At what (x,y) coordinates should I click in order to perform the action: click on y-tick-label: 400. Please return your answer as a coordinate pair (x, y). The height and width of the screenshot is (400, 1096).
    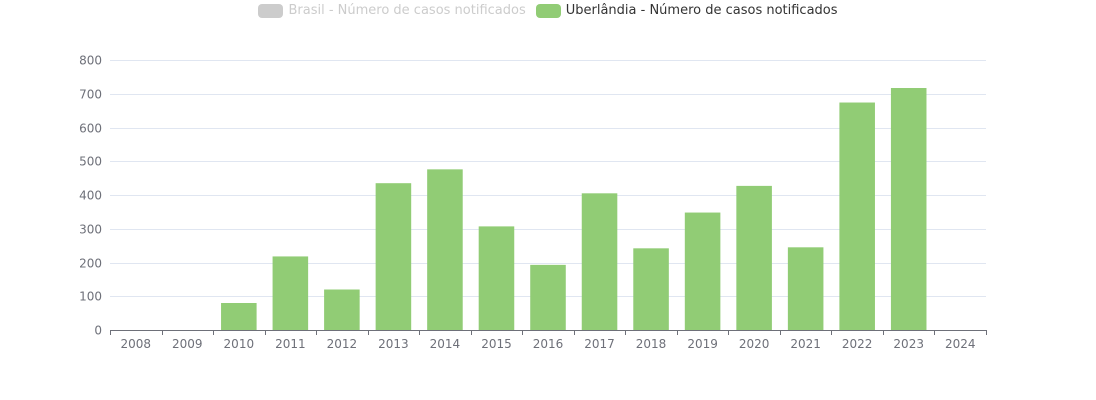
    Looking at the image, I should click on (90, 196).